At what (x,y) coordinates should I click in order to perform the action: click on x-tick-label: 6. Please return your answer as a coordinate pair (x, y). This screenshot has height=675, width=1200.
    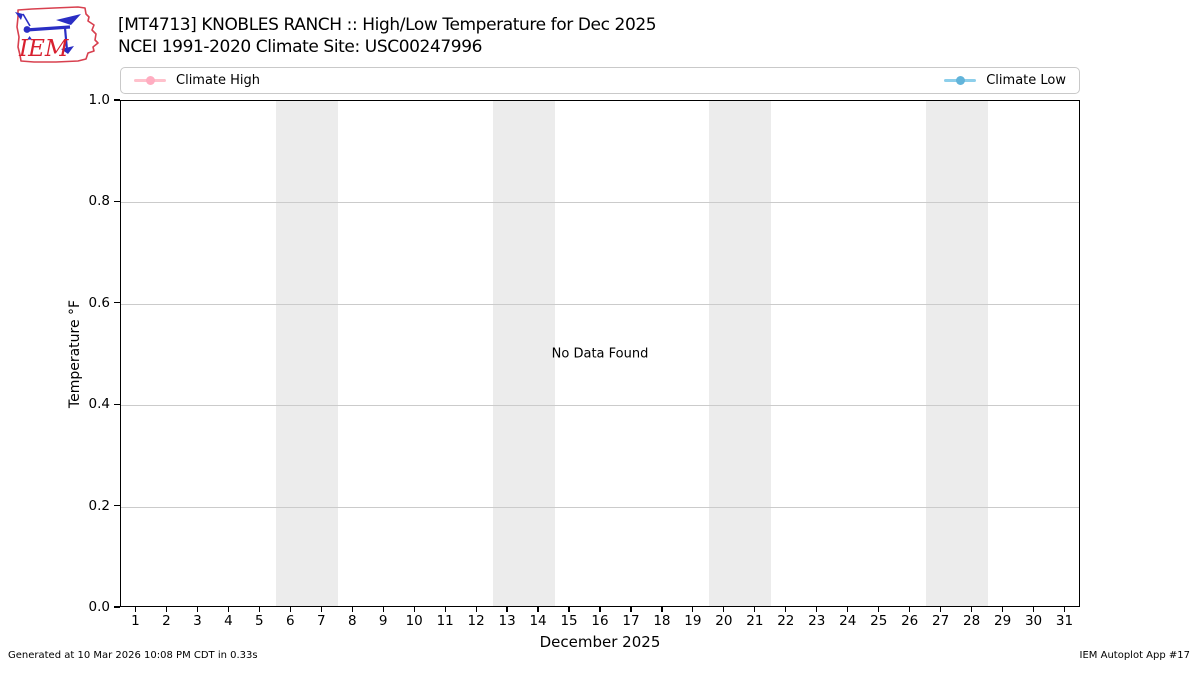
    Looking at the image, I should click on (290, 621).